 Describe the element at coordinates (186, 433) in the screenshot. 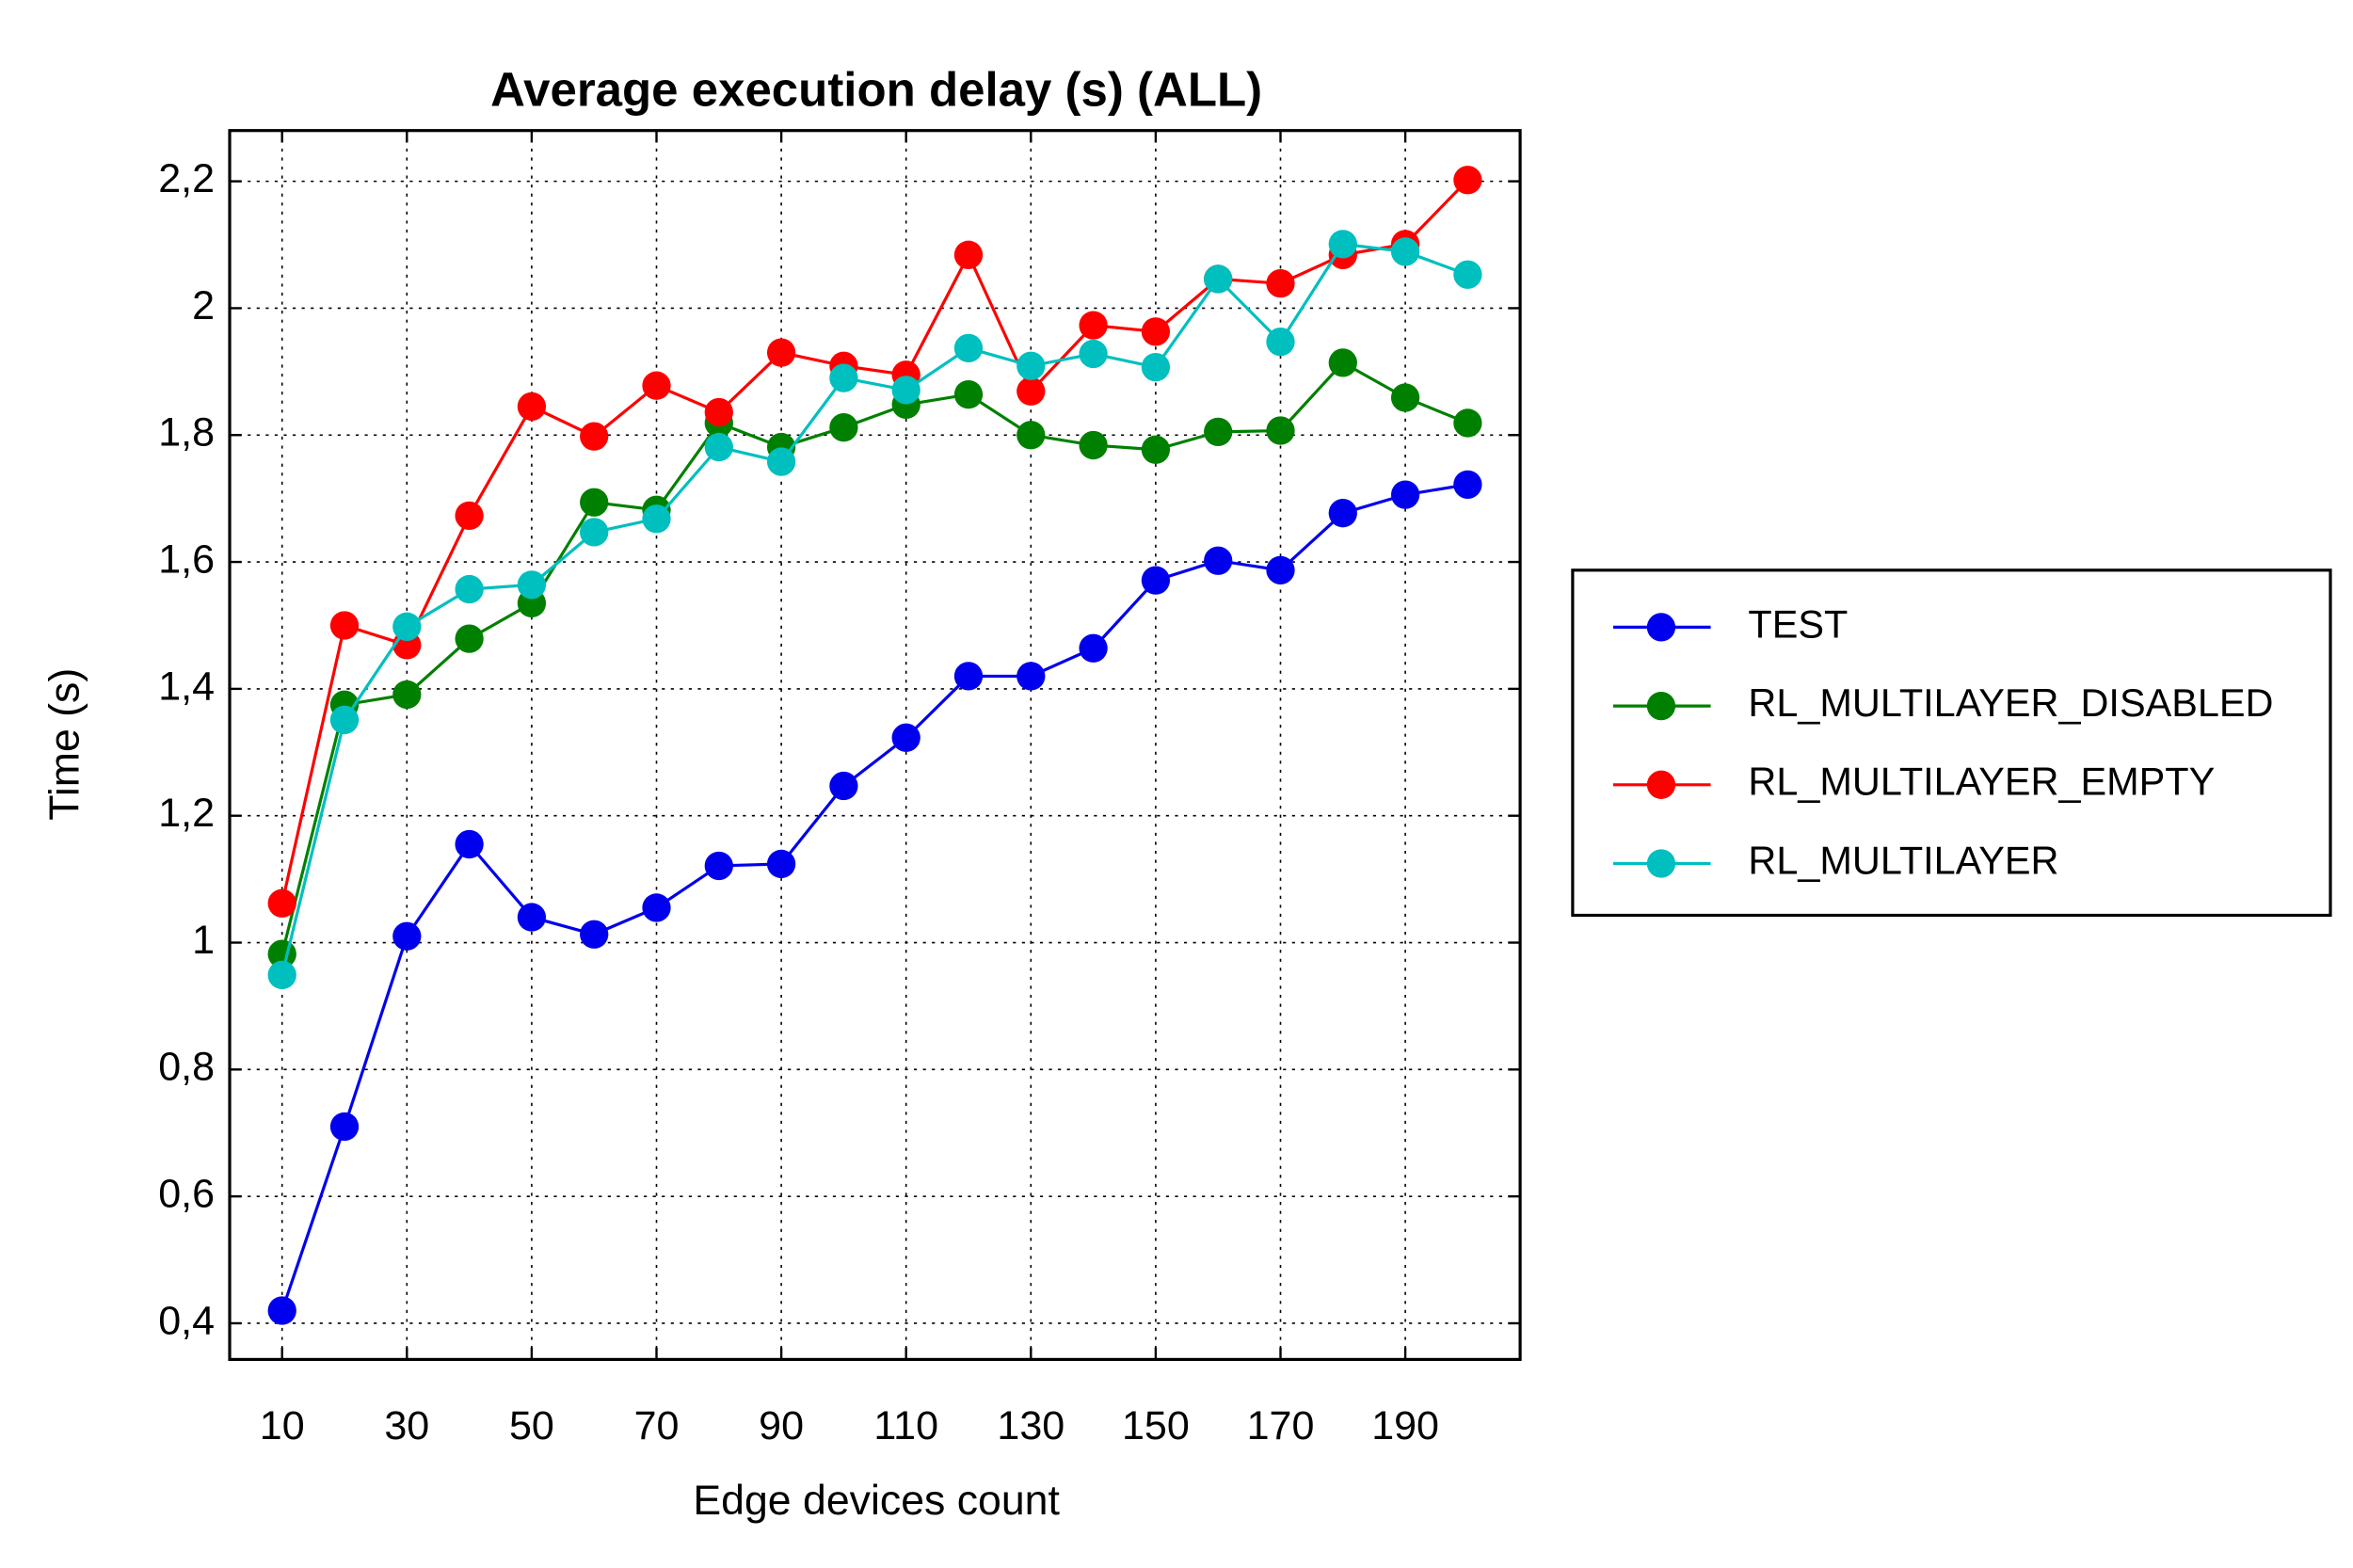

I see `y-tick-label: 1,8` at that location.